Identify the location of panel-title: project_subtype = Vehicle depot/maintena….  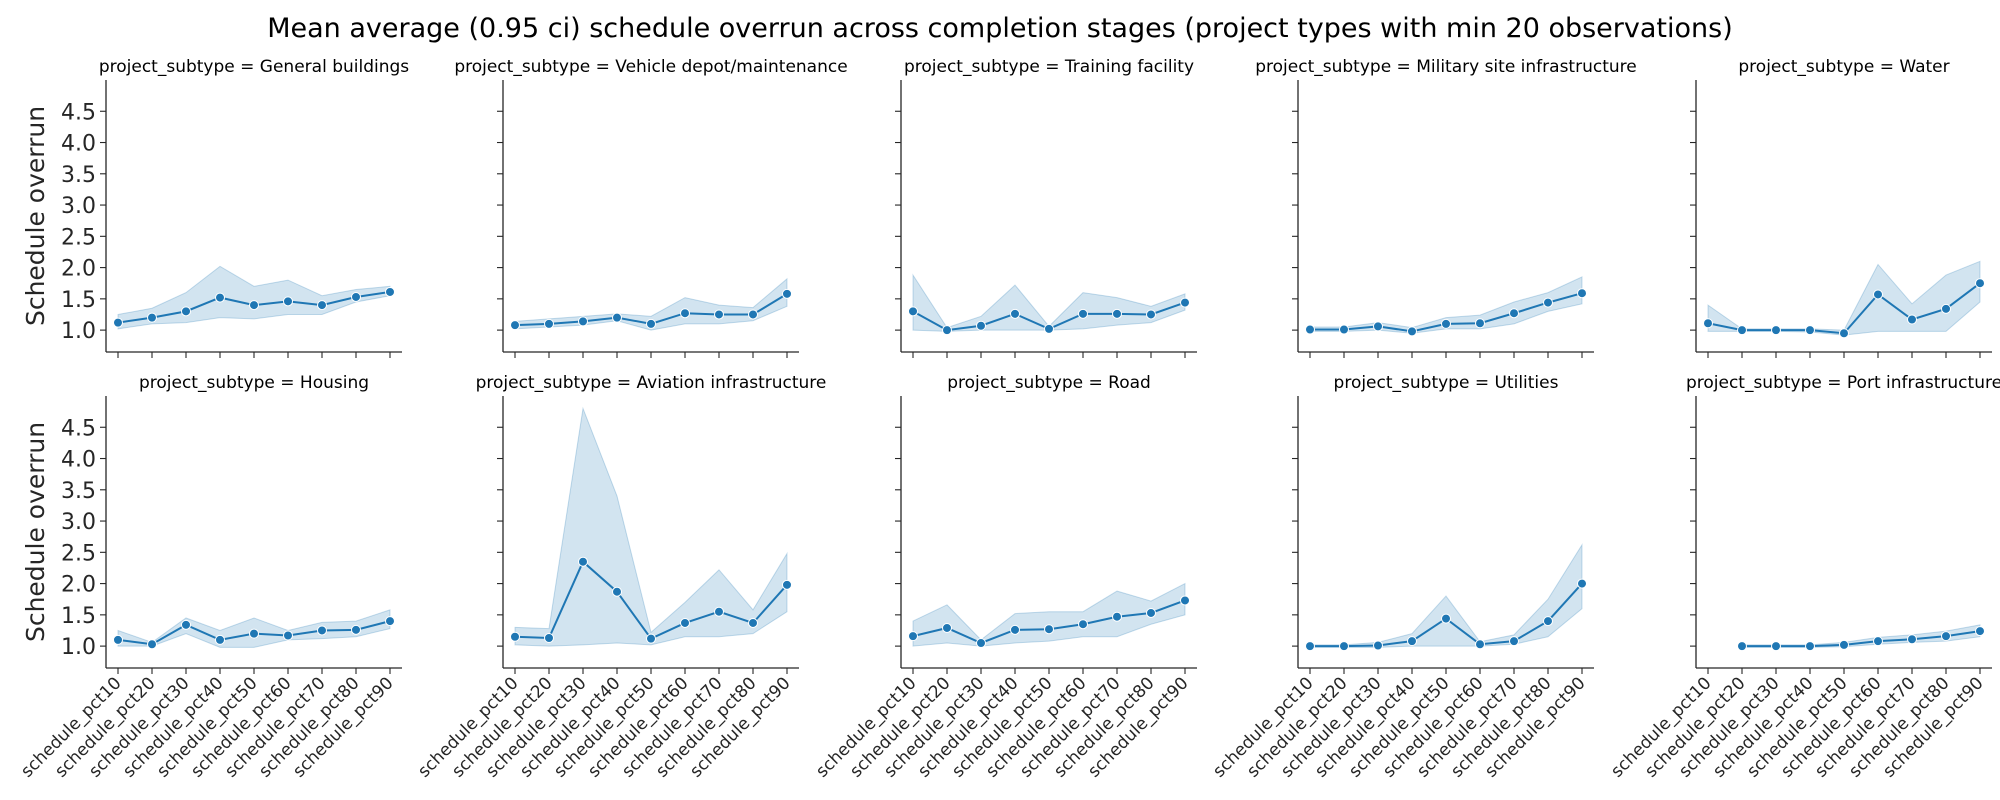
(650, 67).